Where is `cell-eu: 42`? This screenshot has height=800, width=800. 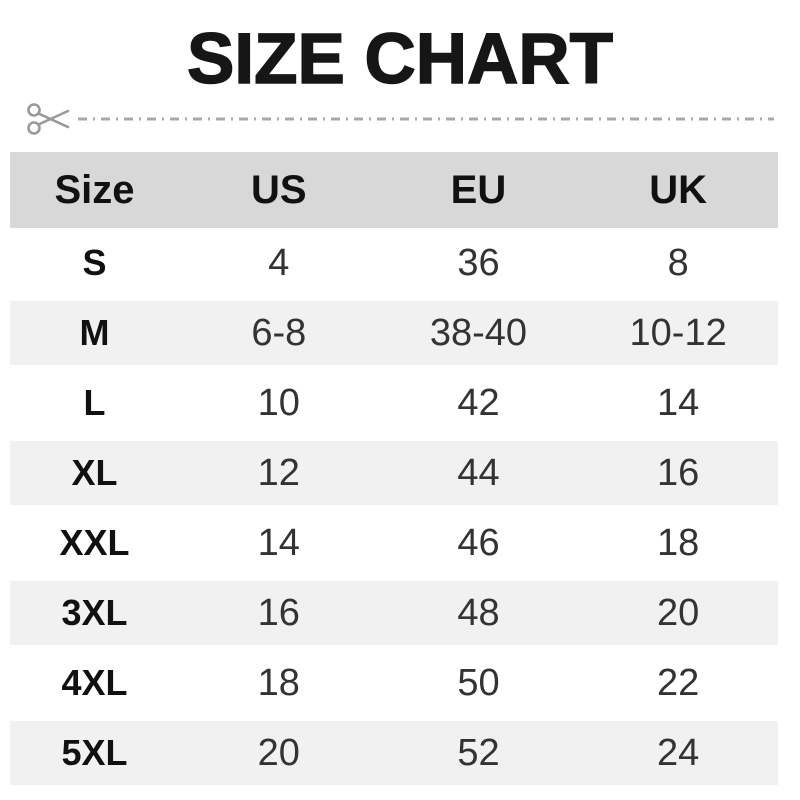 cell-eu: 42 is located at coordinates (478, 402).